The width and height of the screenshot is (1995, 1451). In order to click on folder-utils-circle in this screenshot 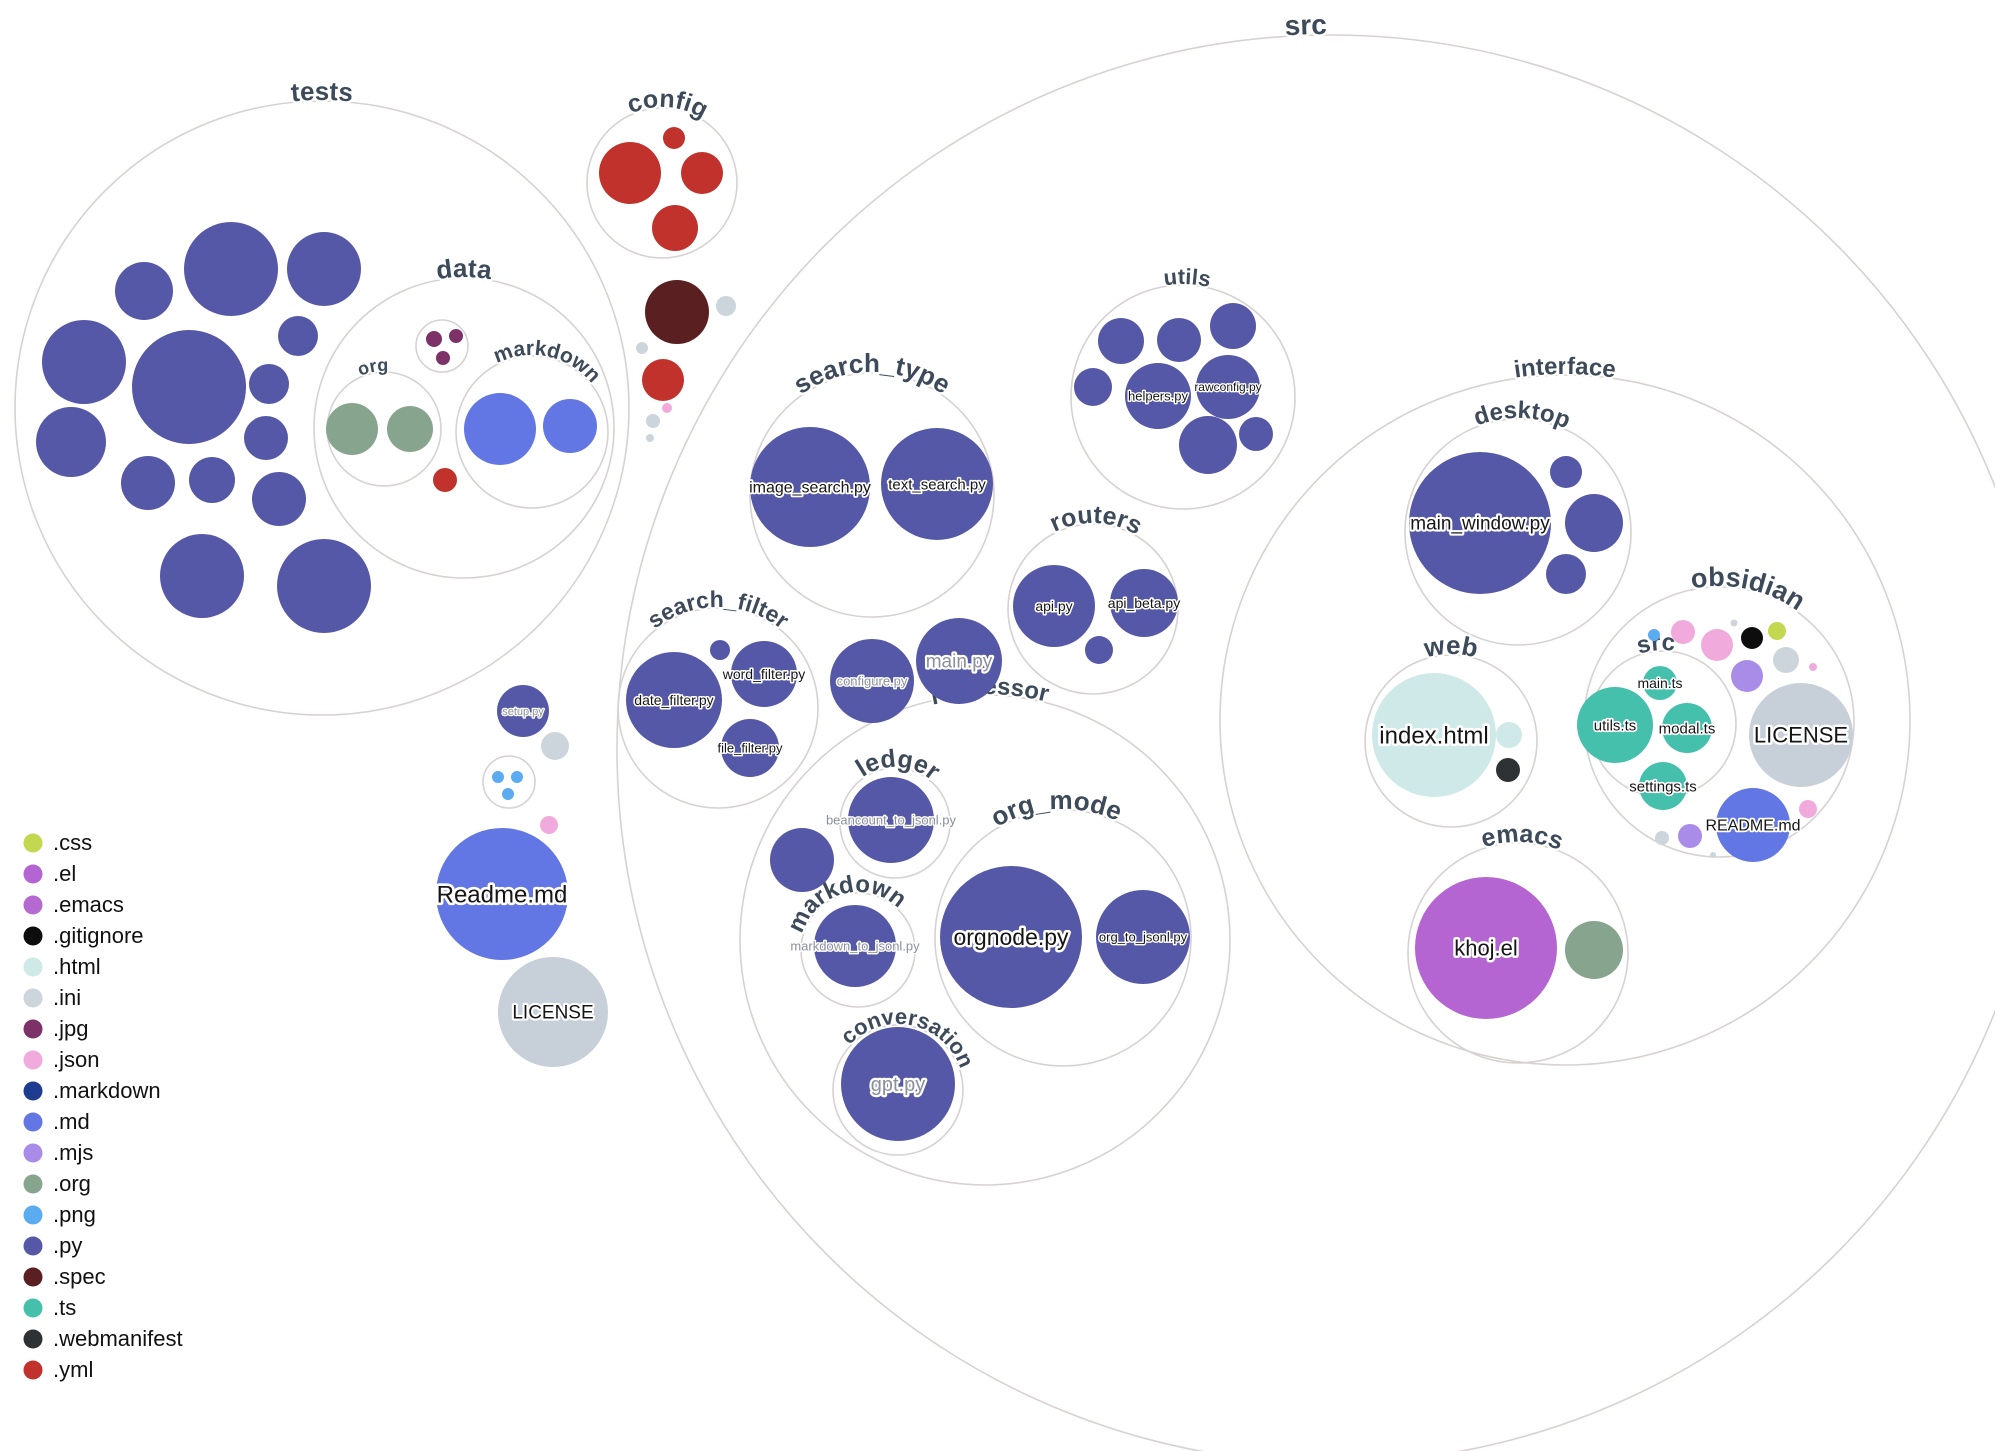, I will do `click(1183, 397)`.